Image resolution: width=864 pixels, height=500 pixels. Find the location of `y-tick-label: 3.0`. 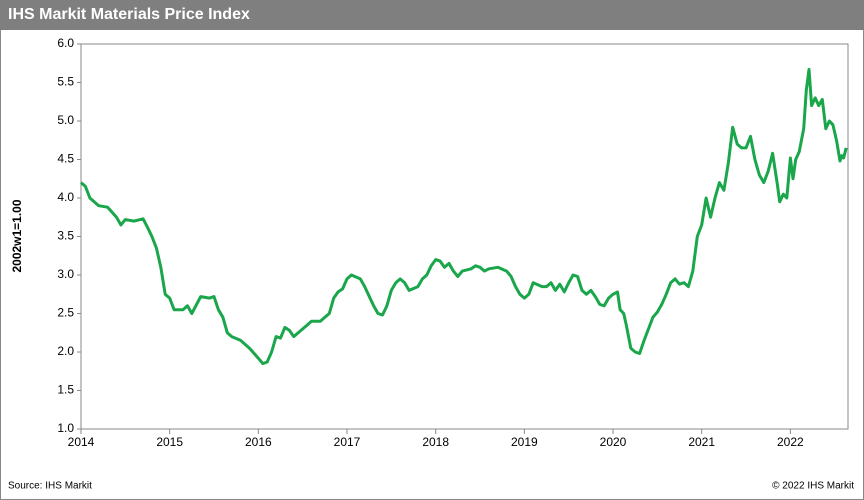

y-tick-label: 3.0 is located at coordinates (65, 274).